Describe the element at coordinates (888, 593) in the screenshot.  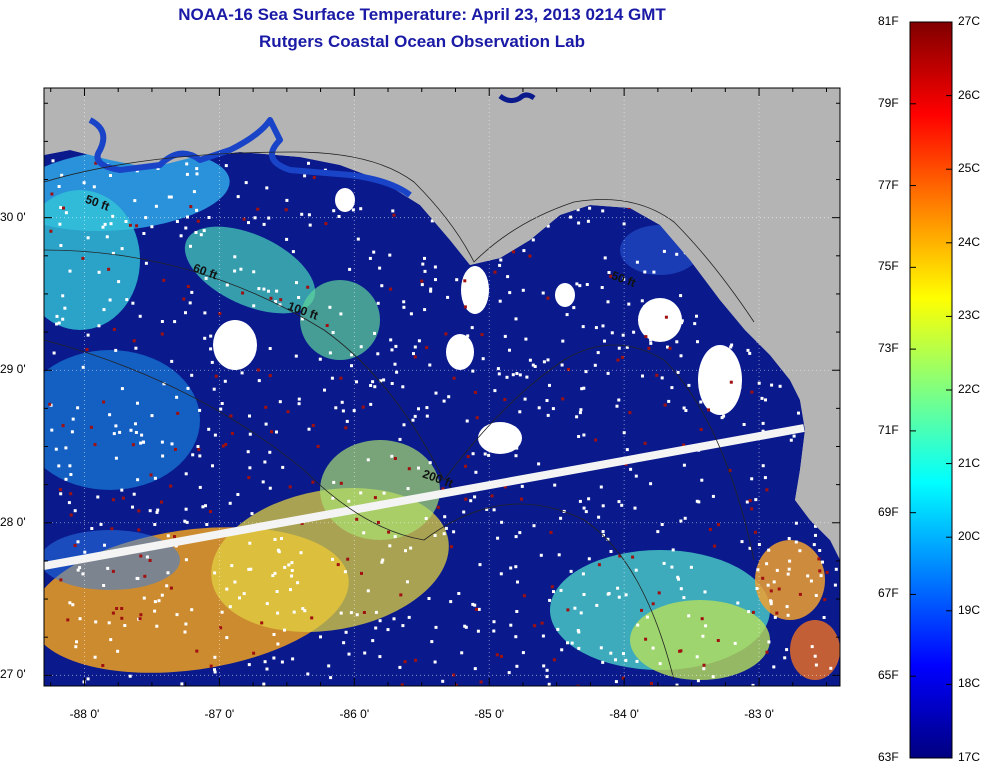
I see `colorbar-f-label: 67F` at that location.